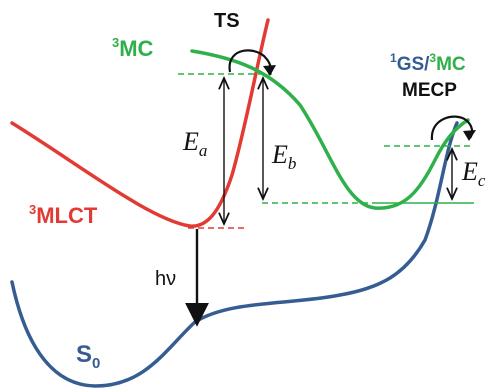 The height and width of the screenshot is (392, 496). Describe the element at coordinates (194, 143) in the screenshot. I see `ea-label: Ea` at that location.